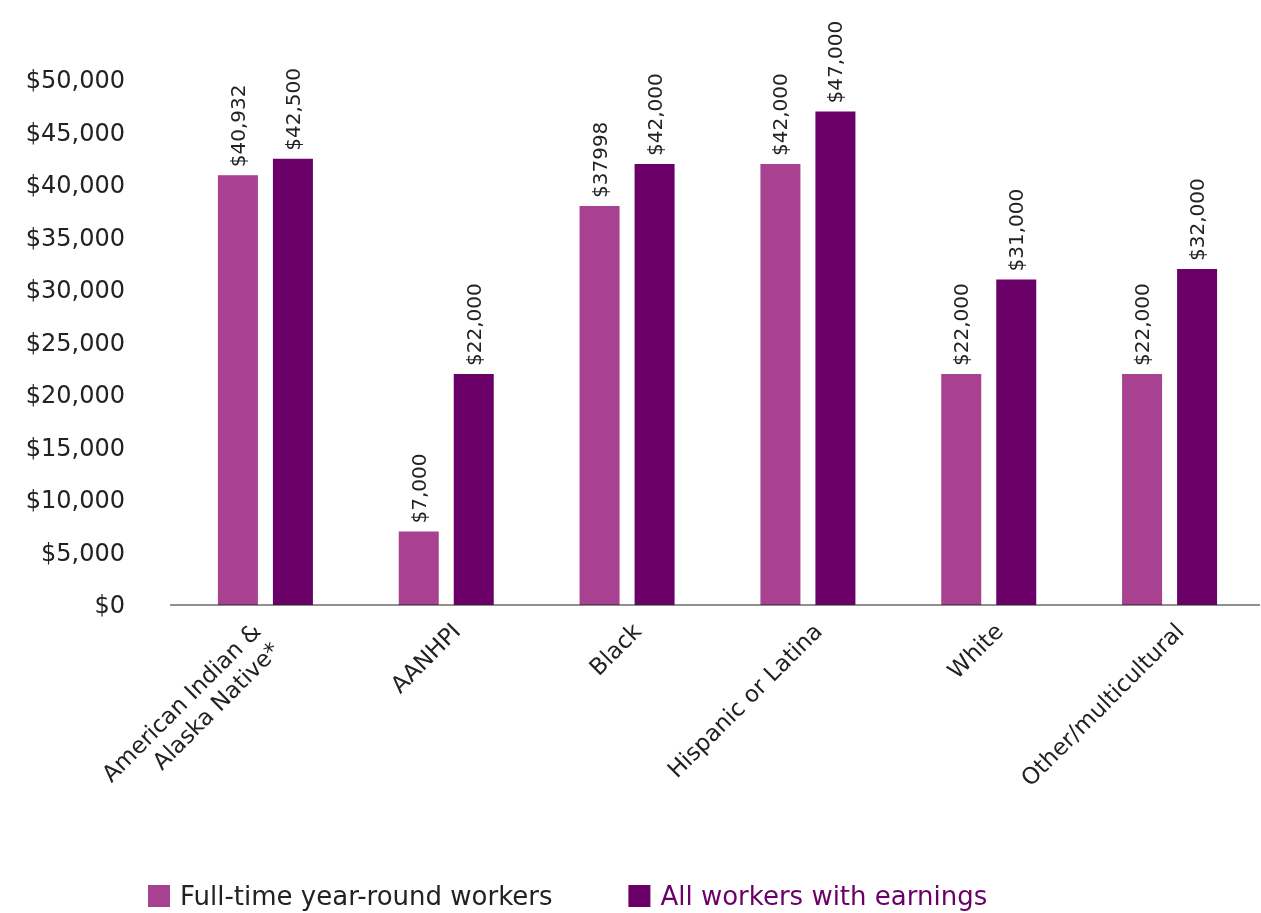  I want to click on y-tick-label: $0, so click(109, 605).